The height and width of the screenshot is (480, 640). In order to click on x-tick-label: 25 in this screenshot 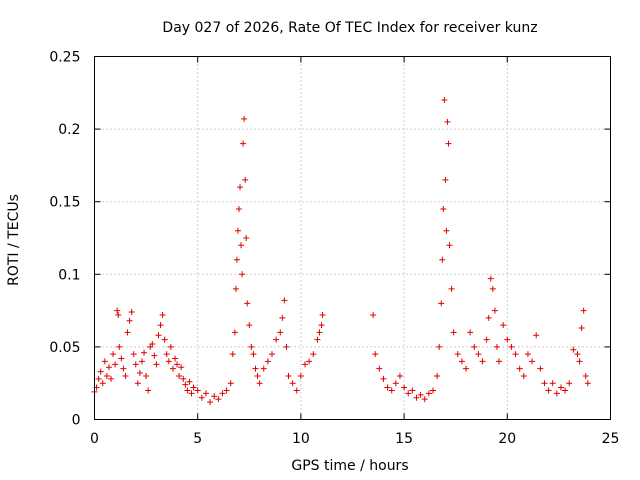, I will do `click(611, 439)`.